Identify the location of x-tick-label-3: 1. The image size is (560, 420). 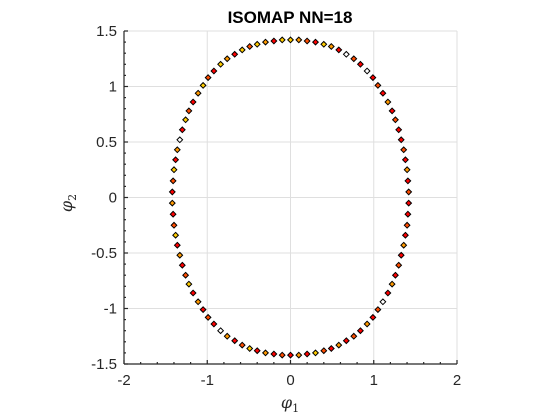
(374, 380).